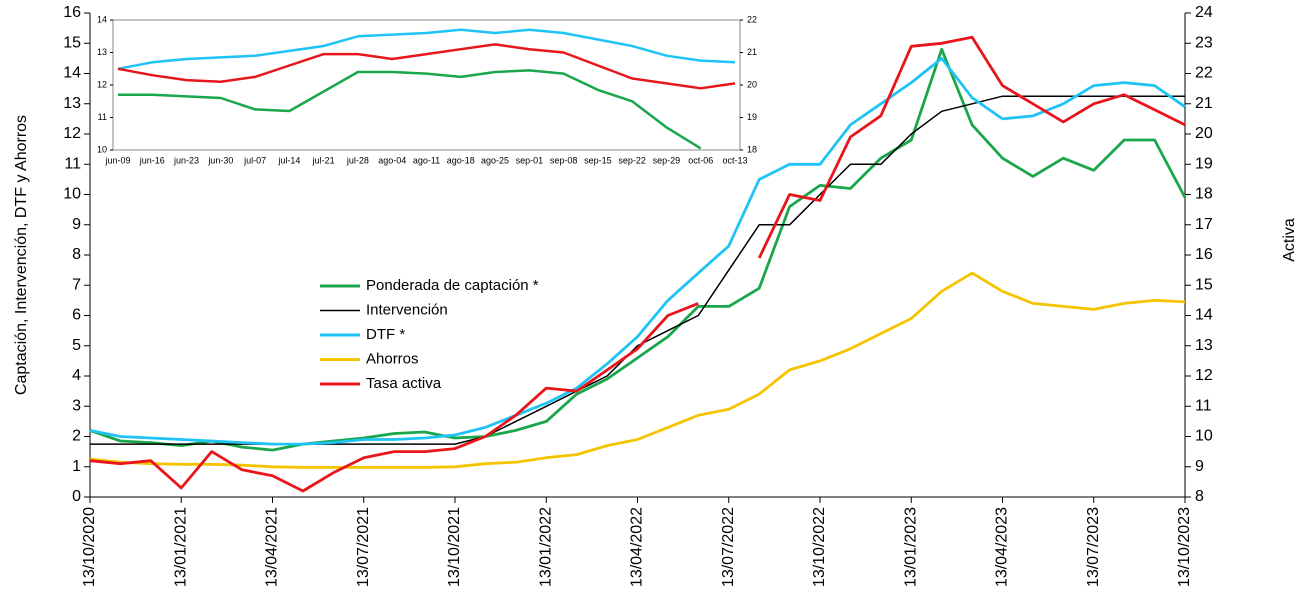 Image resolution: width=1311 pixels, height=604 pixels. What do you see at coordinates (734, 160) in the screenshot?
I see `x-tick-label: oct-13` at bounding box center [734, 160].